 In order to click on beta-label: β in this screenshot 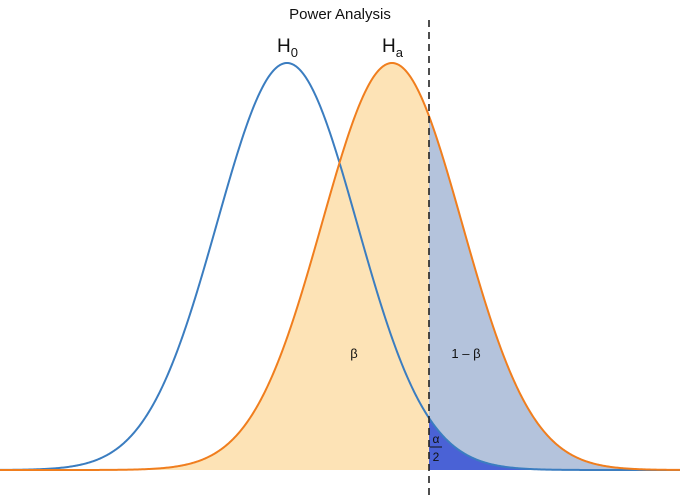, I will do `click(353, 353)`.